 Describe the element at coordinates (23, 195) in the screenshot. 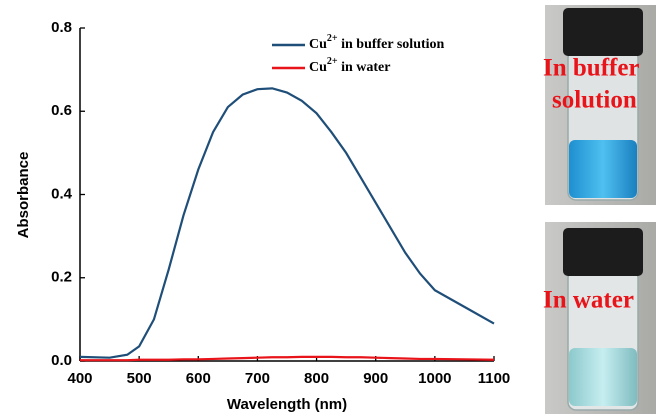

I see `y-axis-title: Absorbance` at that location.